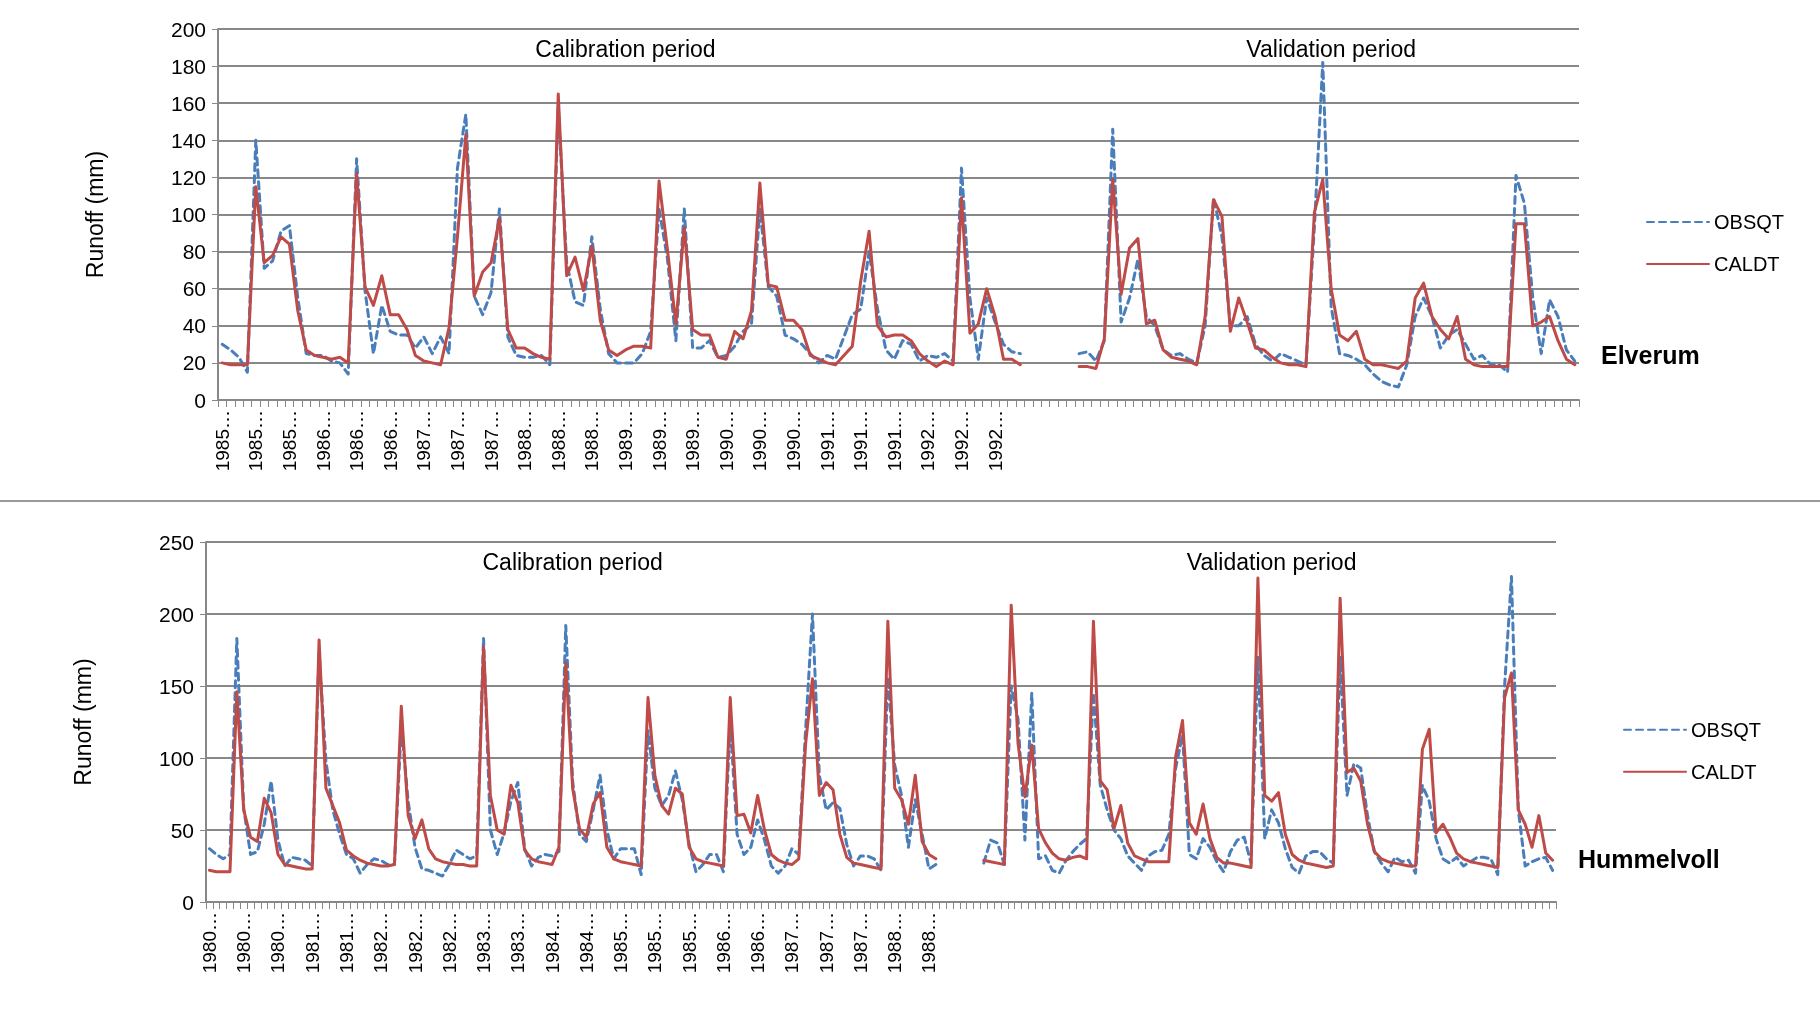 The width and height of the screenshot is (1820, 1010). What do you see at coordinates (176, 542) in the screenshot?
I see `y-tick-label: 250` at bounding box center [176, 542].